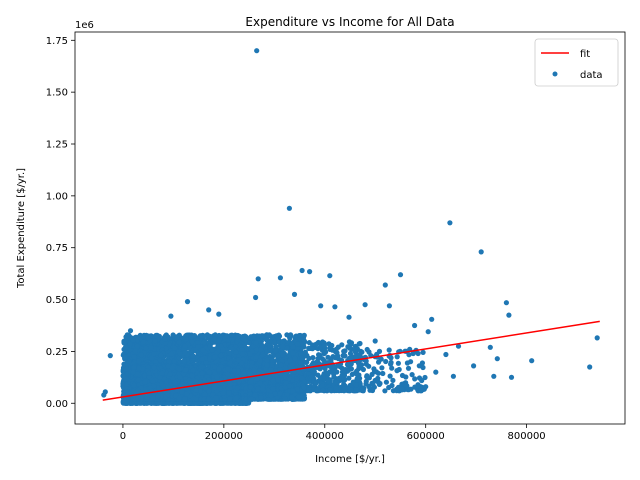 The height and width of the screenshot is (480, 640). I want to click on chart-title: Expenditure vs Income for All Data, so click(349, 22).